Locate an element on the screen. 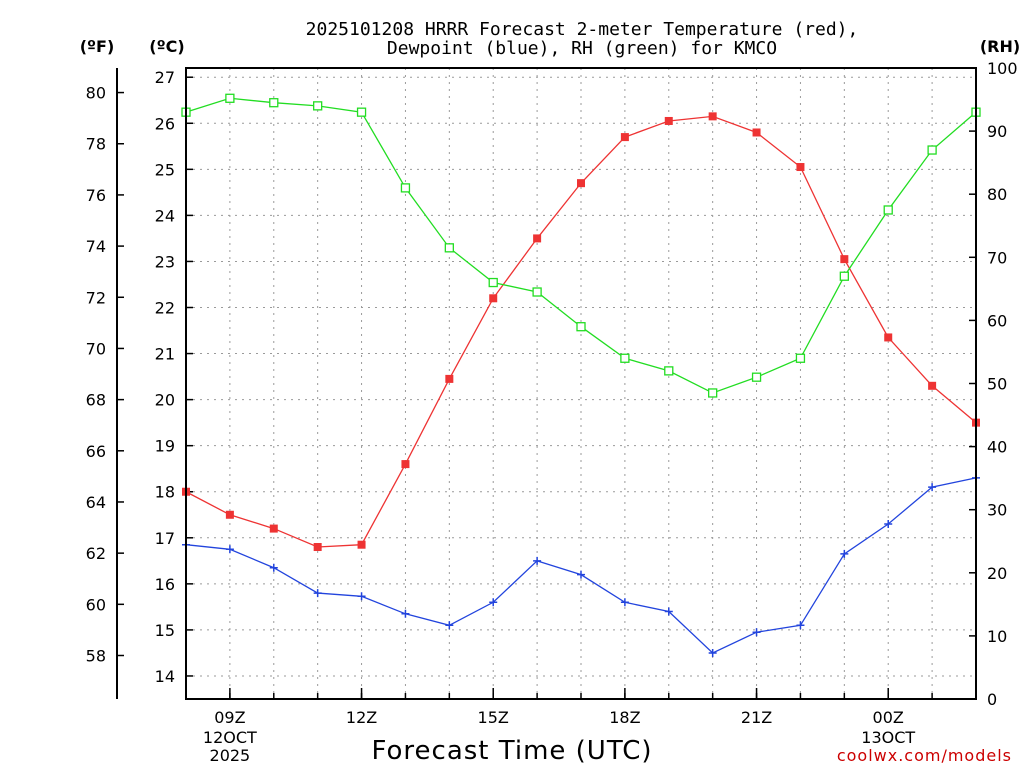 The height and width of the screenshot is (768, 1024). rh-tick-label: 90 is located at coordinates (997, 131).